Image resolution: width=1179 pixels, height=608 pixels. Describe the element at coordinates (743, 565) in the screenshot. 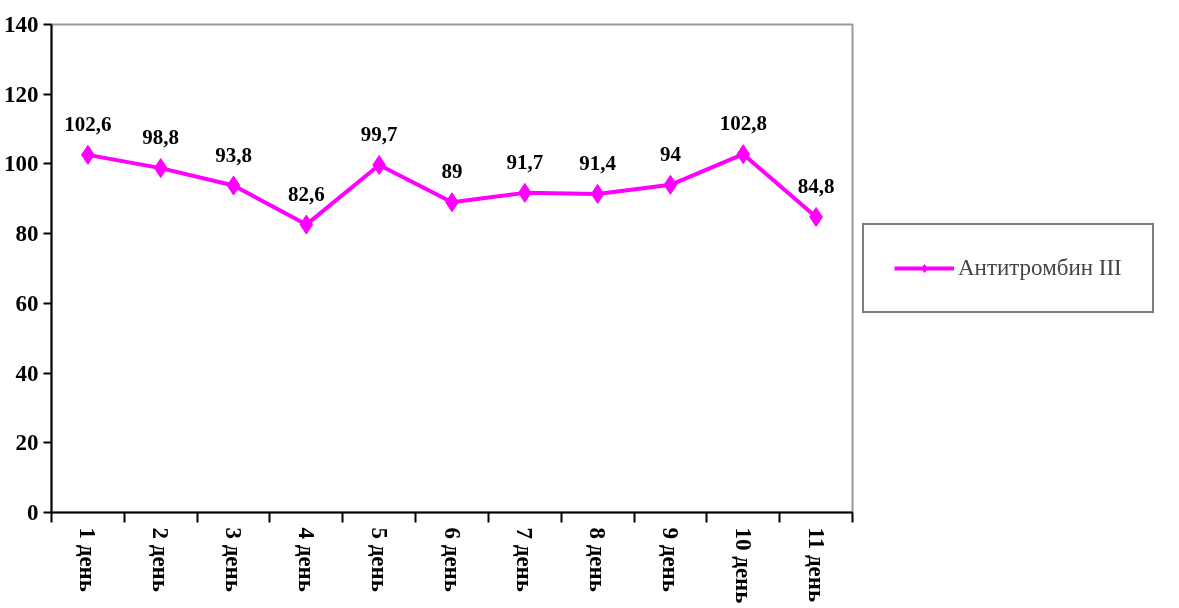

I see `x-tick-label: 10 день` at that location.